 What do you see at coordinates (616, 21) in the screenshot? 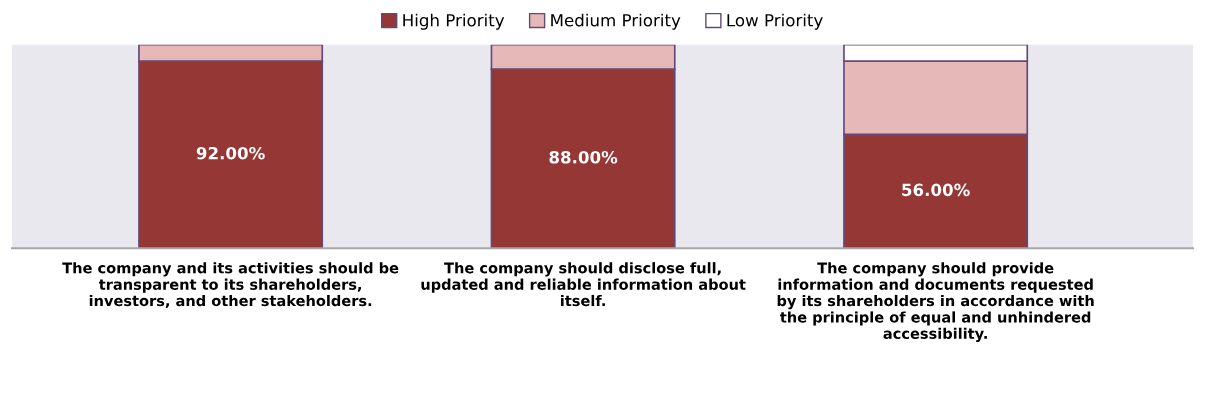
I see `legend-label: Medium Priority` at bounding box center [616, 21].